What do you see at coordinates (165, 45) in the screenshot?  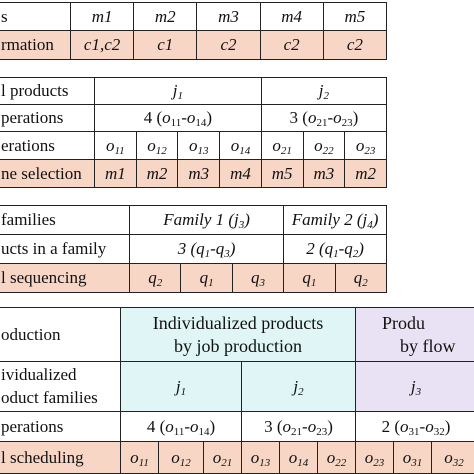 I see `capability-cell: c1` at bounding box center [165, 45].